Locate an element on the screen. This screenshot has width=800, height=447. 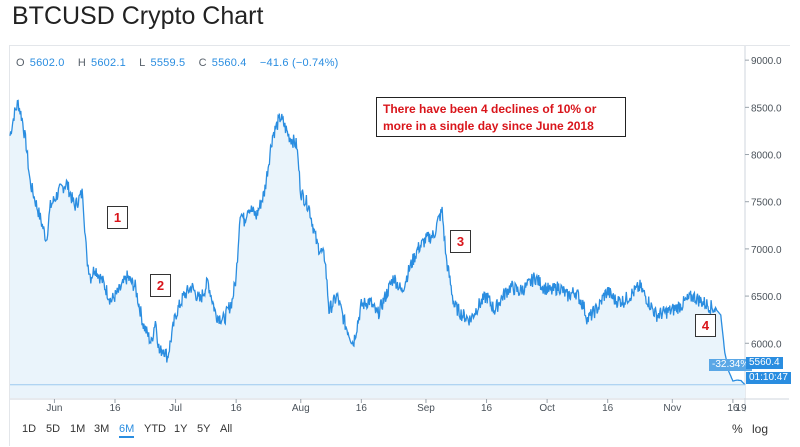
range-button-5d: 5D is located at coordinates (53, 429).